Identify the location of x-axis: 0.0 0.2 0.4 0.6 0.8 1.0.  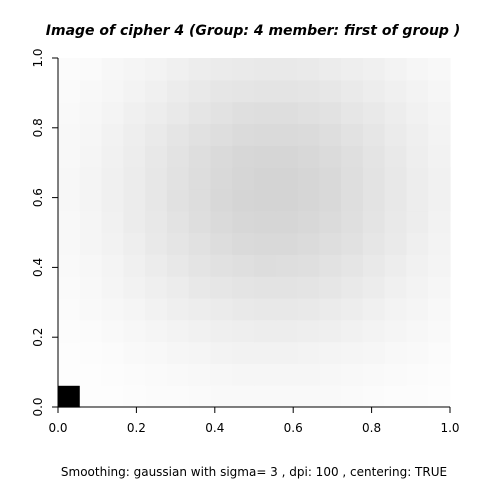
(254, 420).